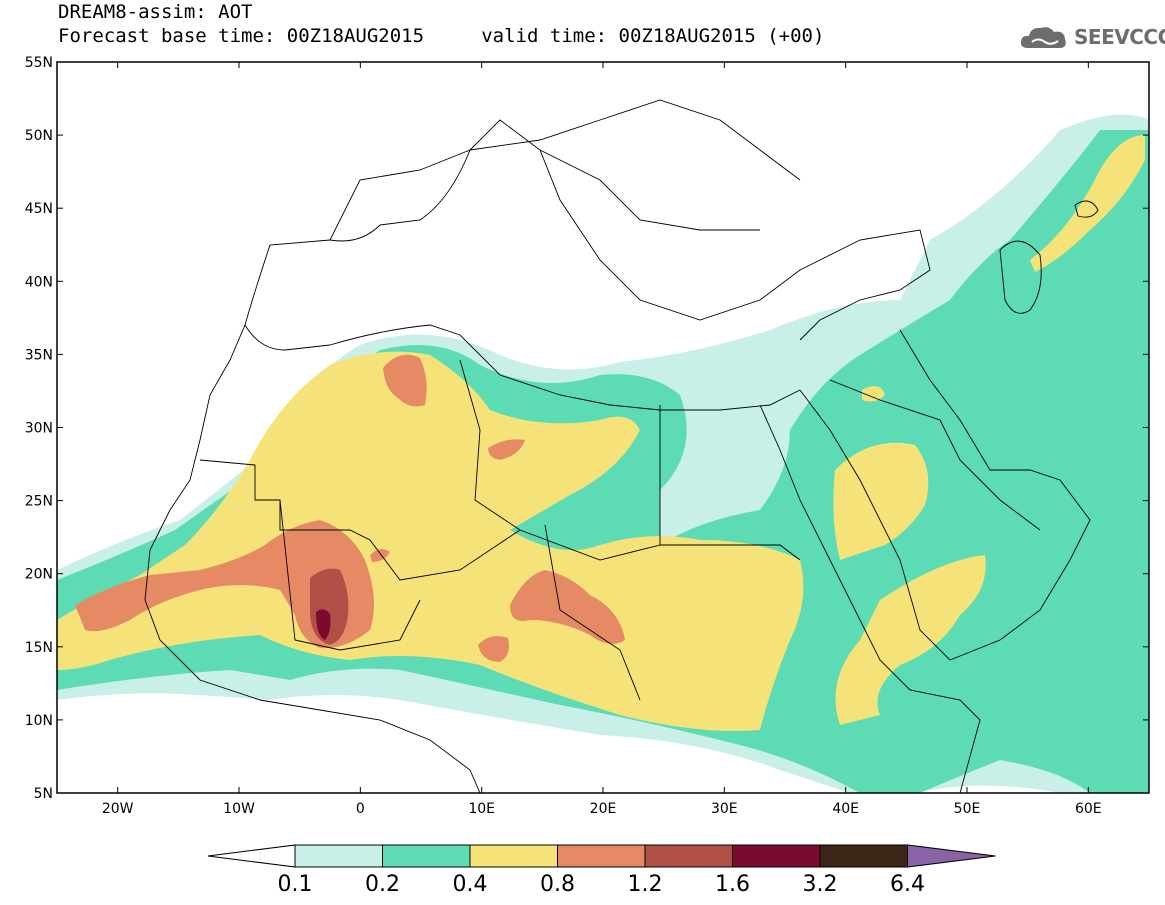 This screenshot has height=905, width=1165. I want to click on border-middle-east, so click(935, 455).